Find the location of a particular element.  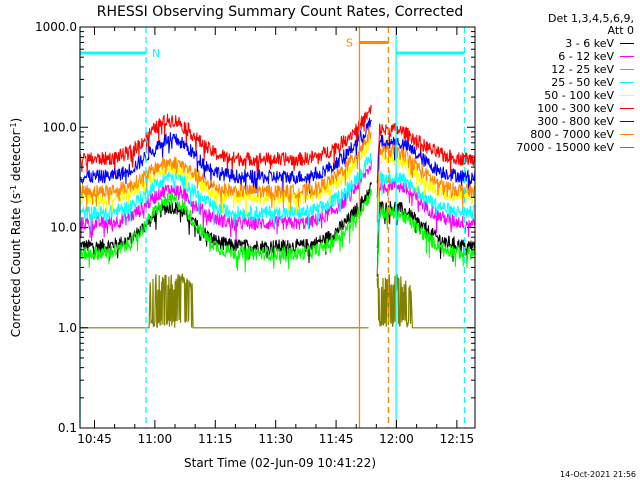

y-axis-label-part: detector is located at coordinates (16, 157).